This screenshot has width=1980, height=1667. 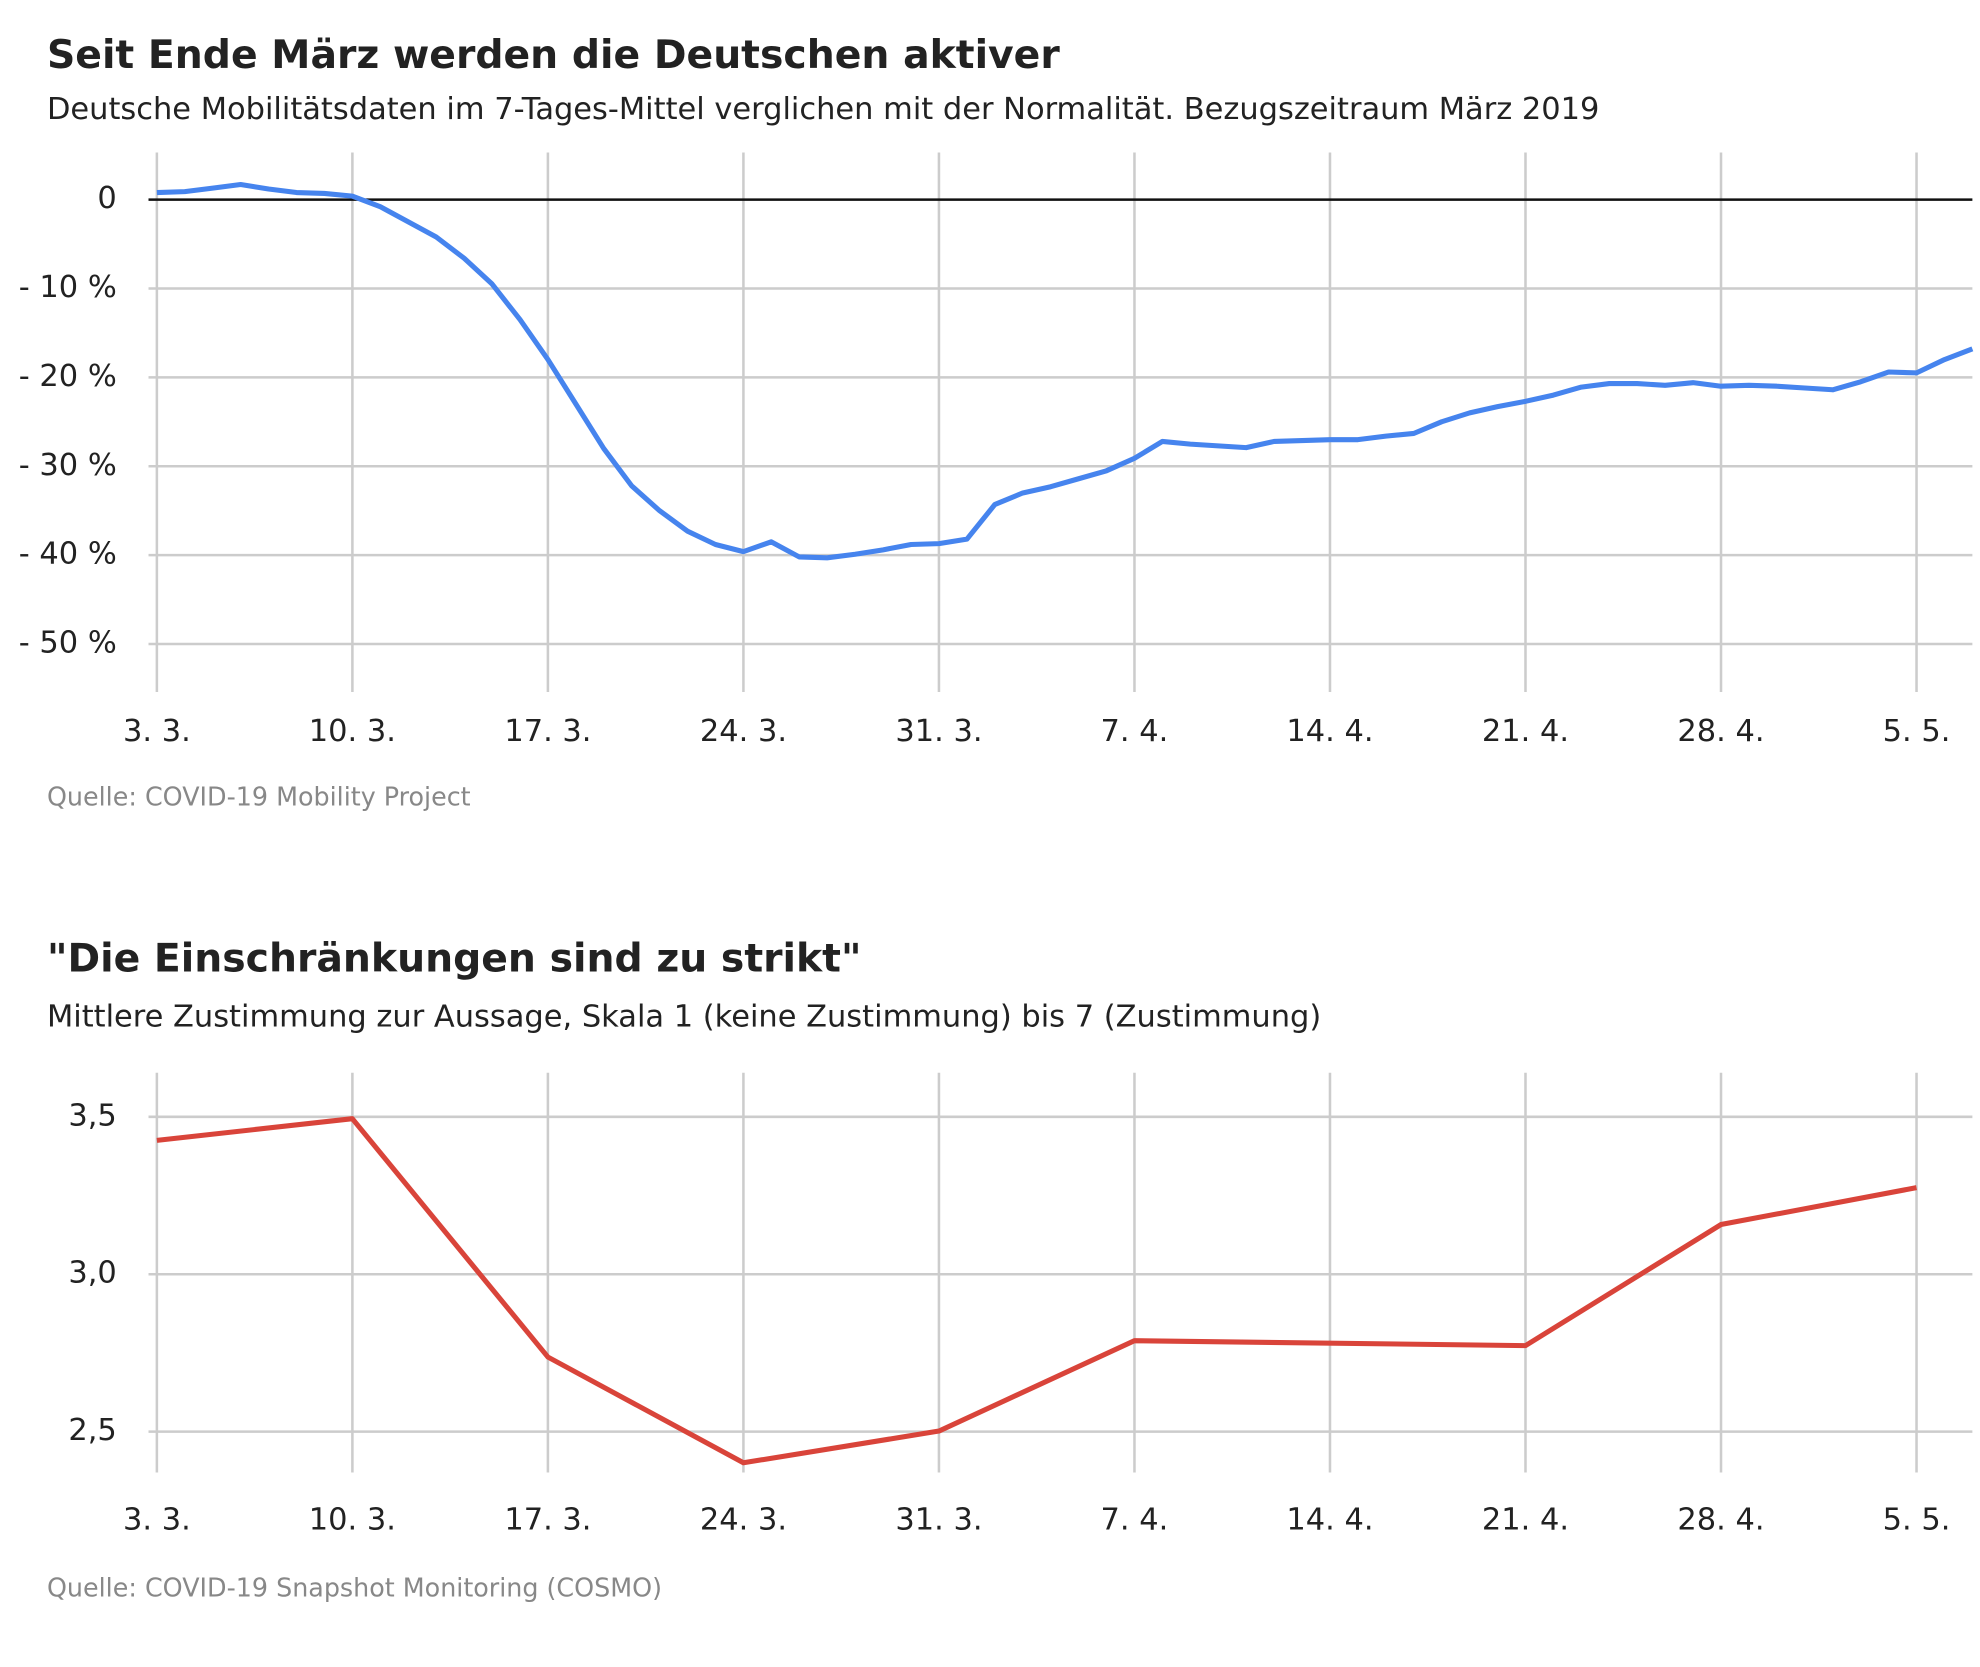 I want to click on y-tick-label: 3,5, so click(x=92, y=1115).